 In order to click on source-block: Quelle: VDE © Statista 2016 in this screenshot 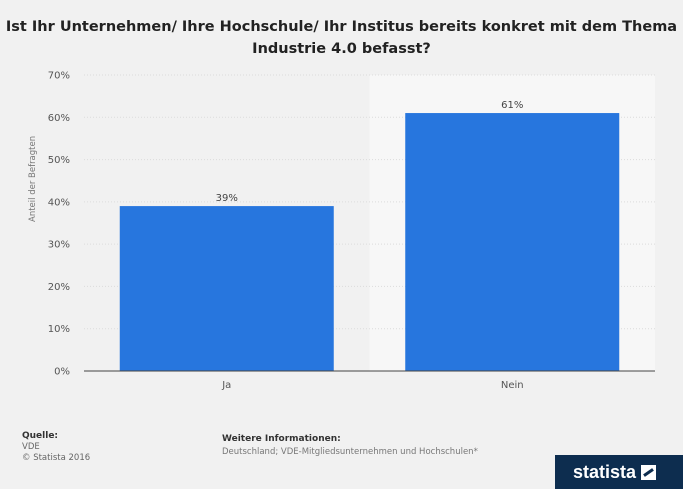, I will do `click(56, 447)`.